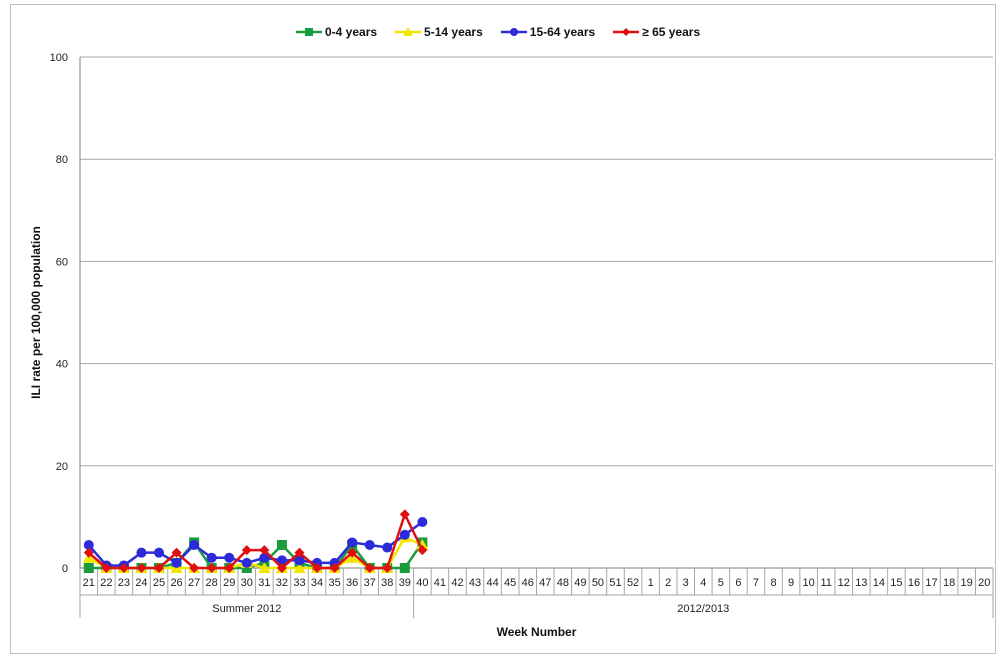  What do you see at coordinates (457, 583) in the screenshot?
I see `x-tick-label: 42` at bounding box center [457, 583].